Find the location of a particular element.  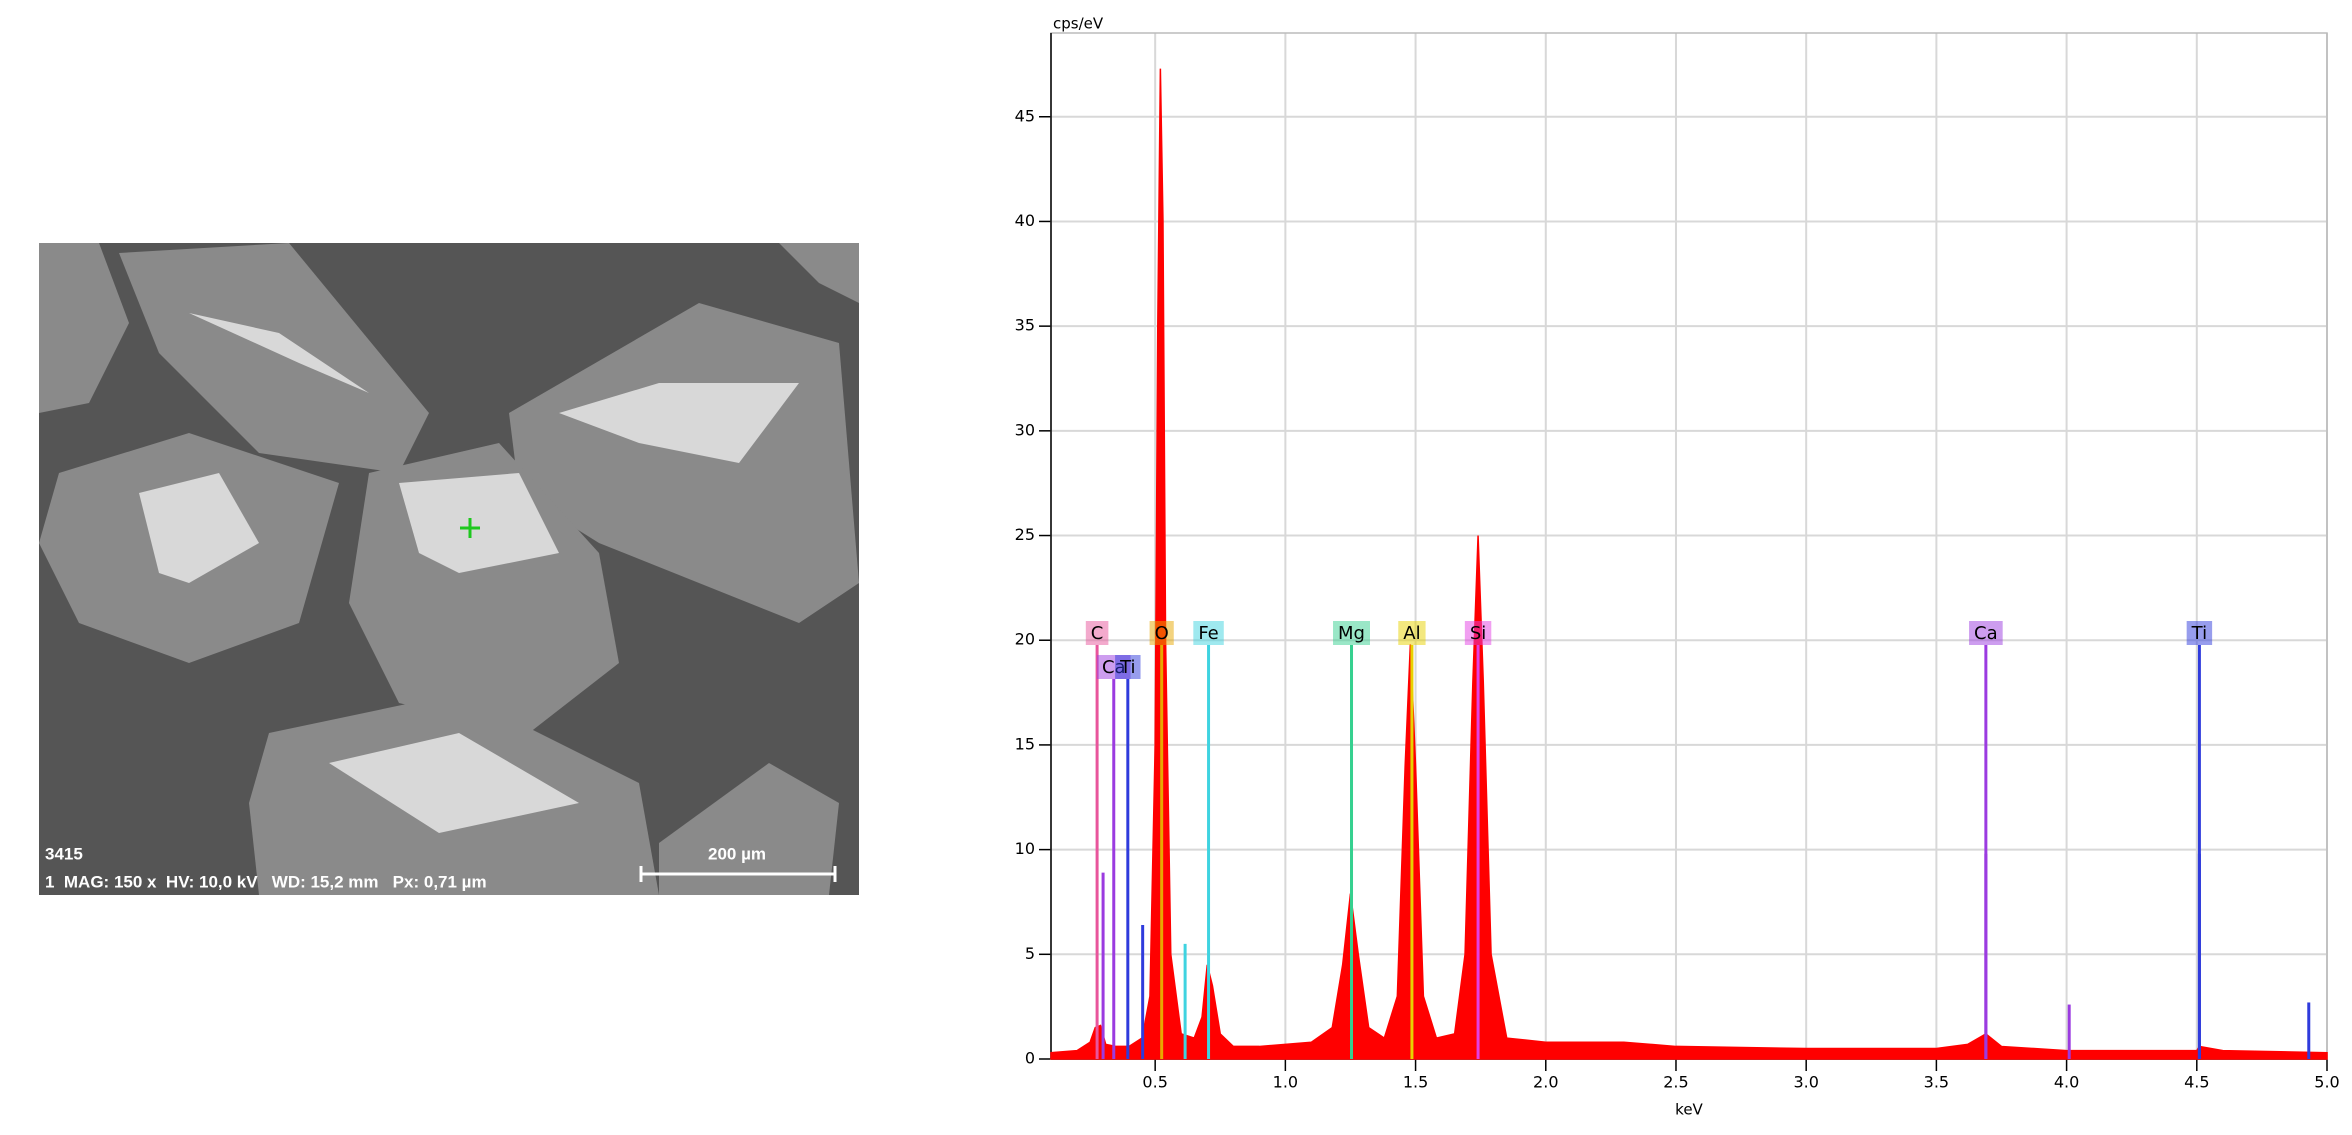

element-label: Si is located at coordinates (1478, 633).